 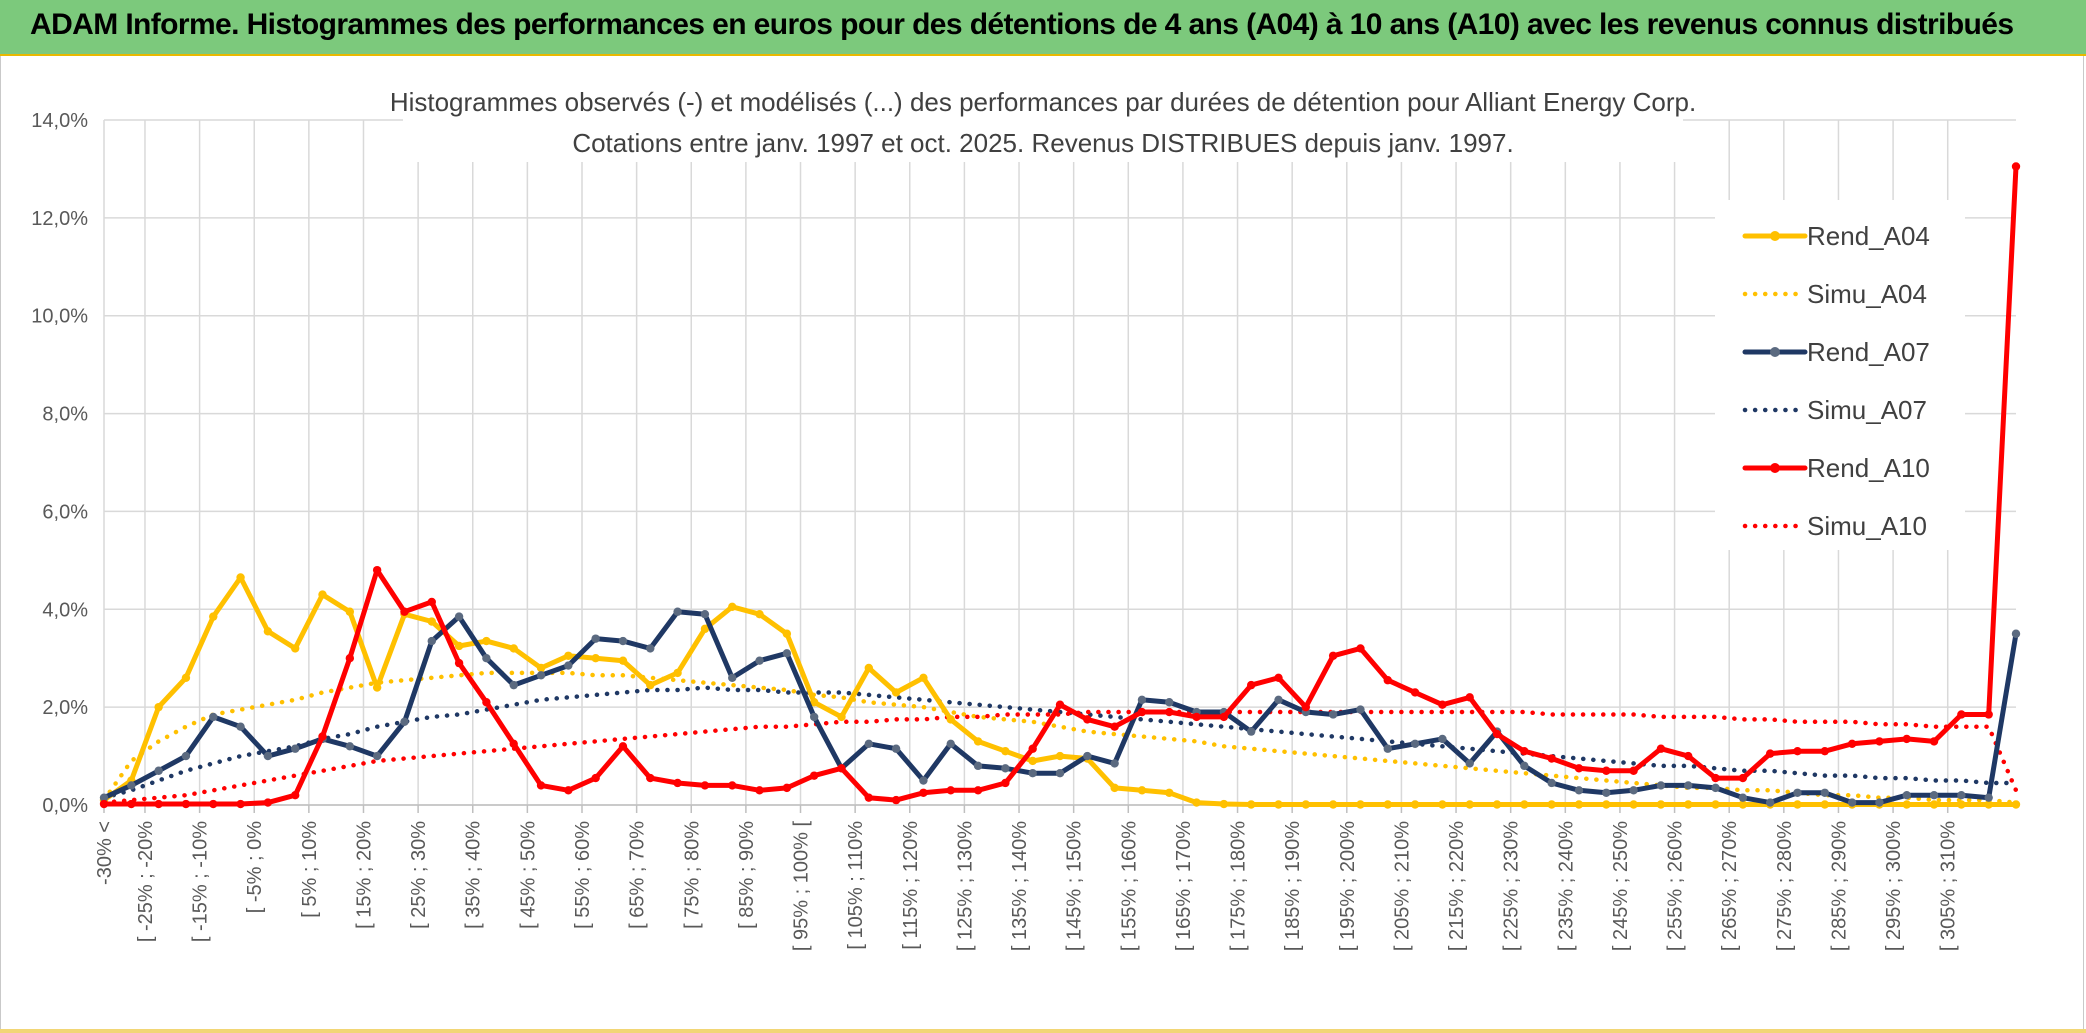 What do you see at coordinates (1043, 122) in the screenshot?
I see `chart-title-background` at bounding box center [1043, 122].